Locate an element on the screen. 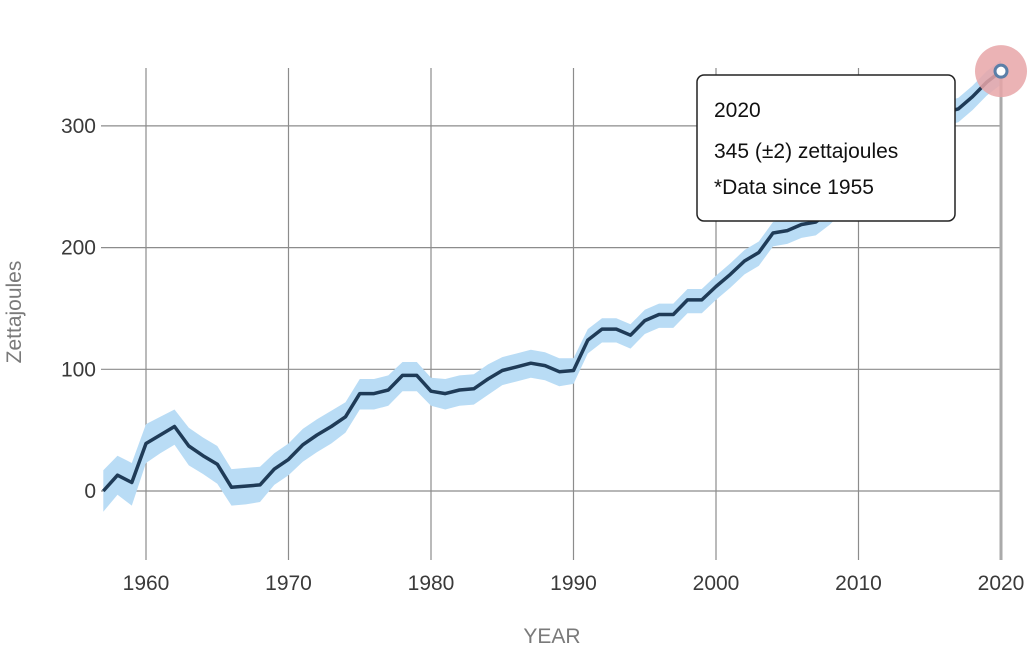 The image size is (1030, 666). tooltip-box is located at coordinates (826, 148).